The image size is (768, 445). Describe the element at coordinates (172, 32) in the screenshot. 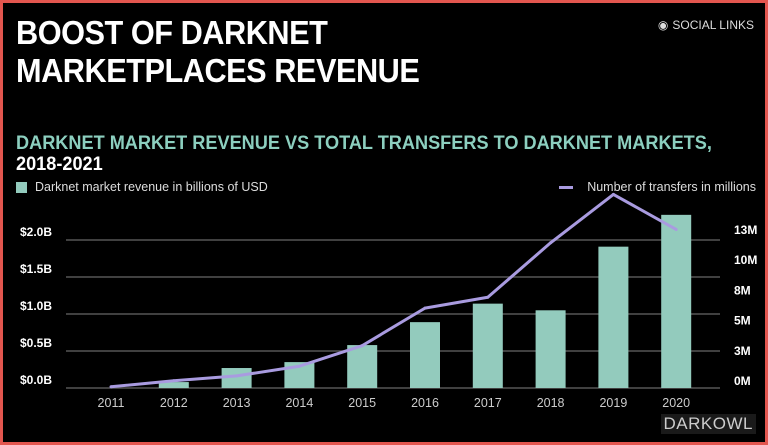

I see `title-line-1: BOOST OF DARKNET` at that location.